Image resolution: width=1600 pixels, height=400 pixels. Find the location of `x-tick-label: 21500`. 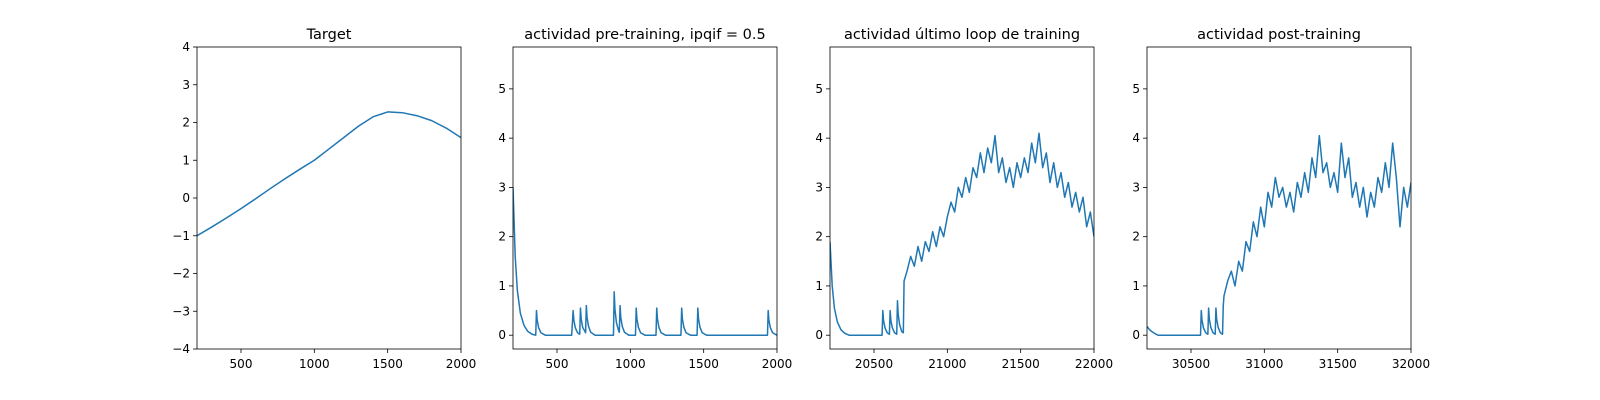

x-tick-label: 21500 is located at coordinates (1021, 364).